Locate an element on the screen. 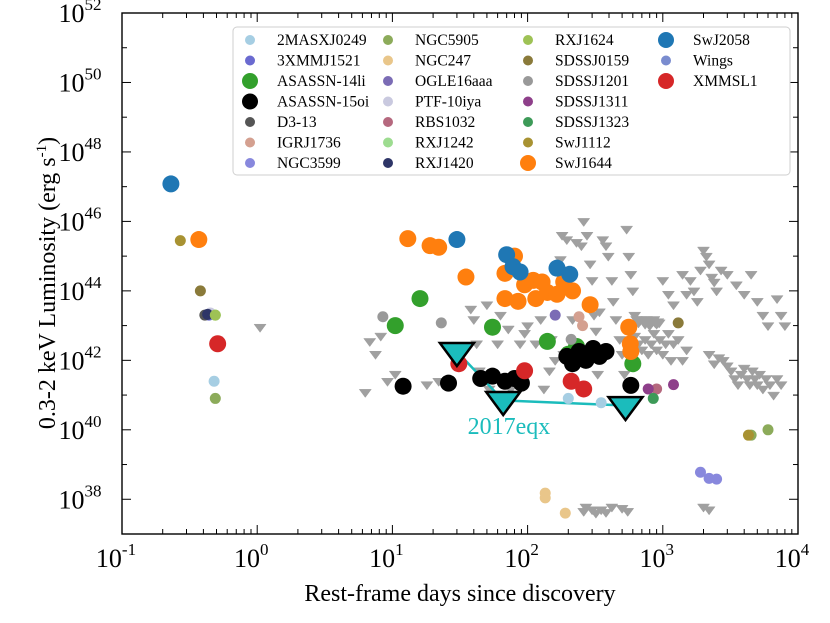  legend-marker-ngc5905 is located at coordinates (388, 40).